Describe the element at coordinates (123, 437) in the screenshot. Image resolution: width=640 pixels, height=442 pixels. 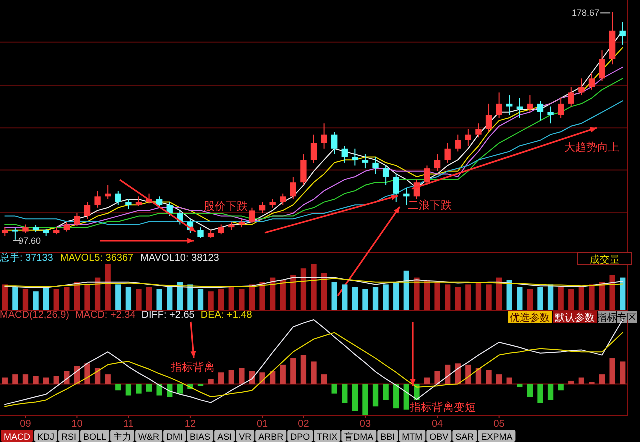
I see `text: 主力` at that location.